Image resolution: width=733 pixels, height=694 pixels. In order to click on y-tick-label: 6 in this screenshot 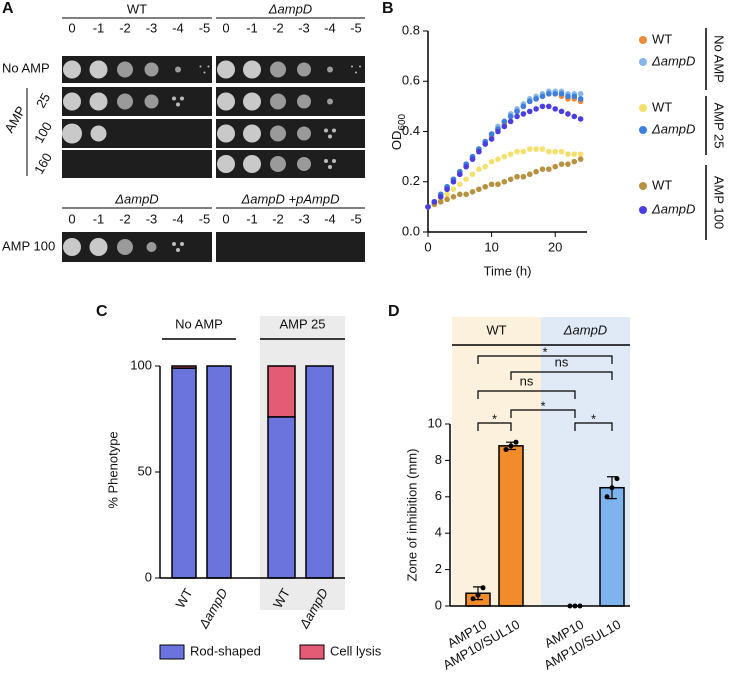, I will do `click(438, 495)`.